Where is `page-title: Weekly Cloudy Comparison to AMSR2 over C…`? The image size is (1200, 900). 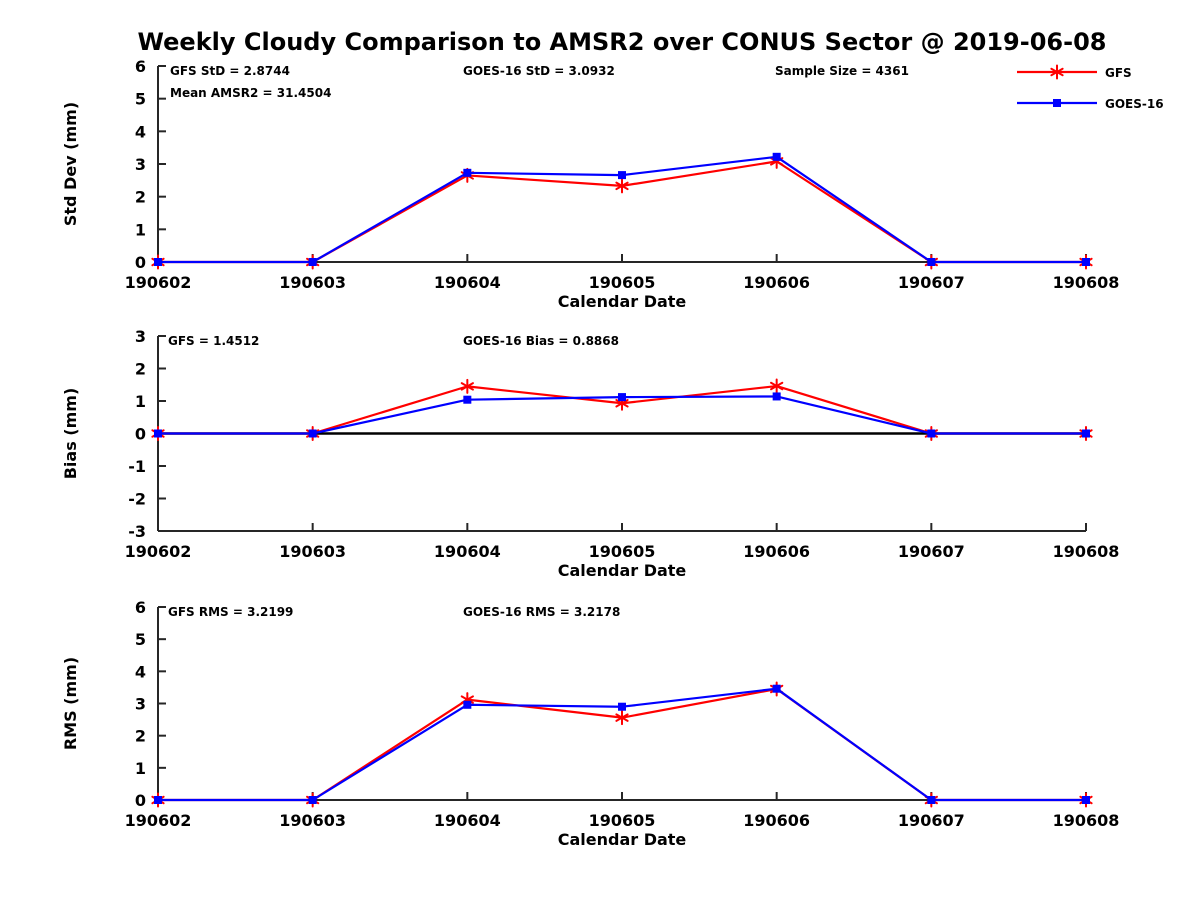
page-title: Weekly Cloudy Comparison to AMSR2 over C… is located at coordinates (622, 42).